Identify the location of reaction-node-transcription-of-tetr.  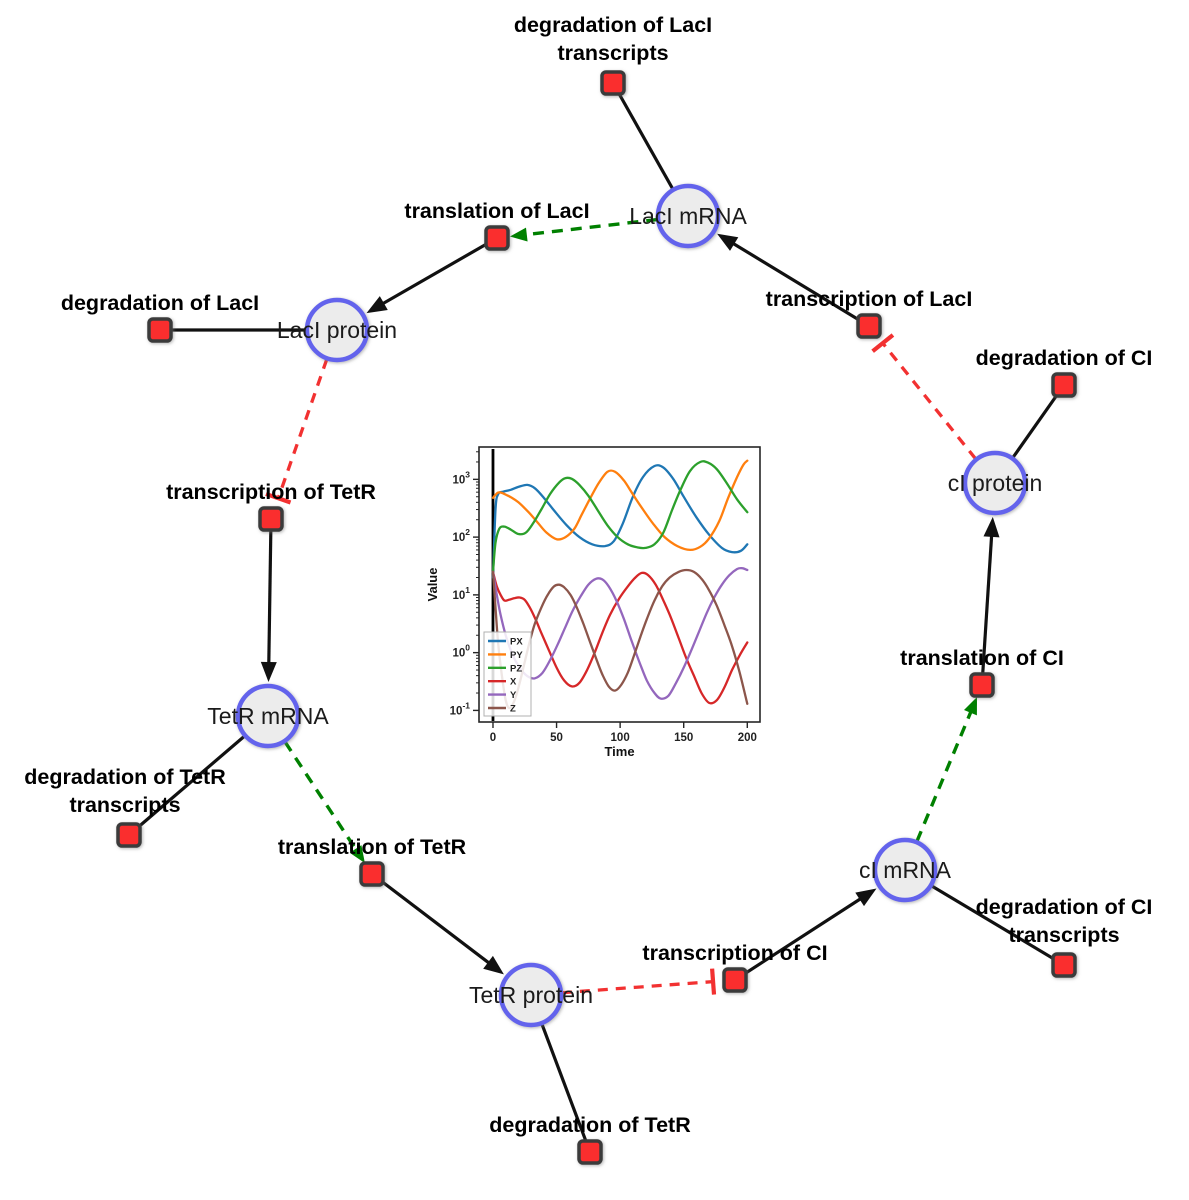
(271, 519).